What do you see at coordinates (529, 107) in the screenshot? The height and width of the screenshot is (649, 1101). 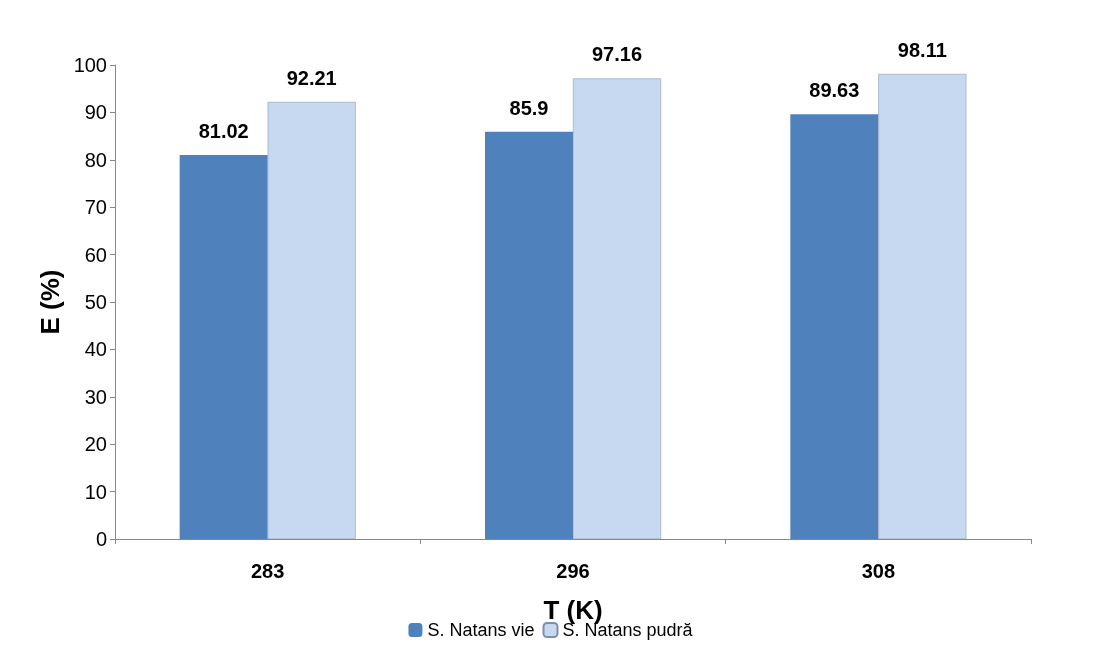 I see `data-label: 85.9` at bounding box center [529, 107].